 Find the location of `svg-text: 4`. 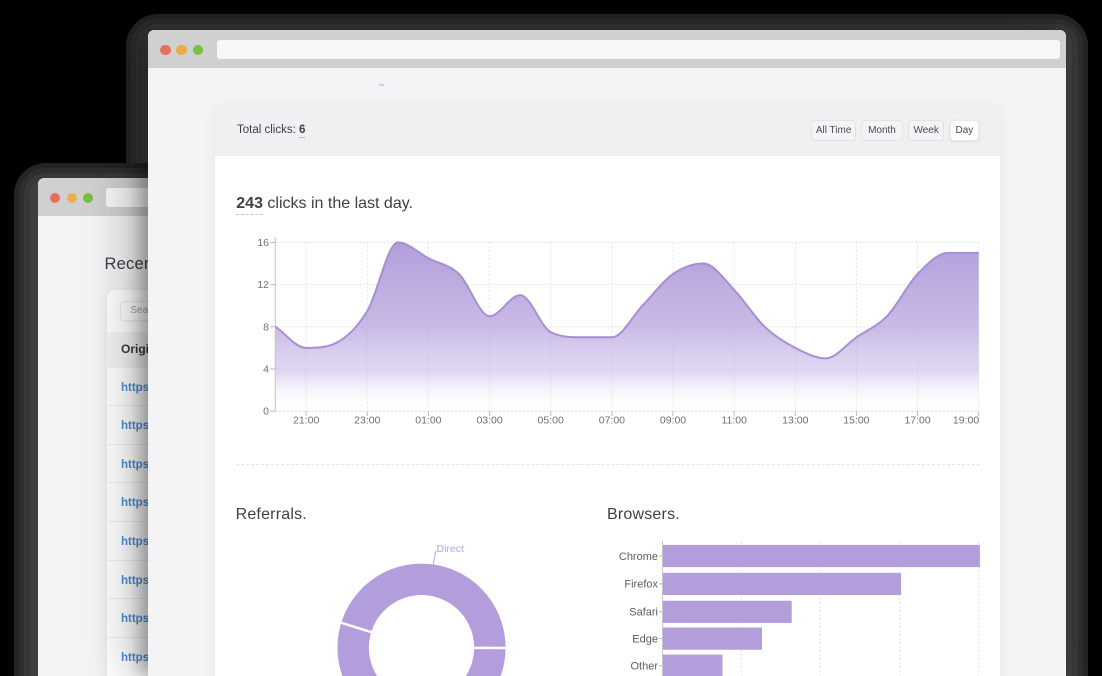

svg-text: 4 is located at coordinates (266, 369).